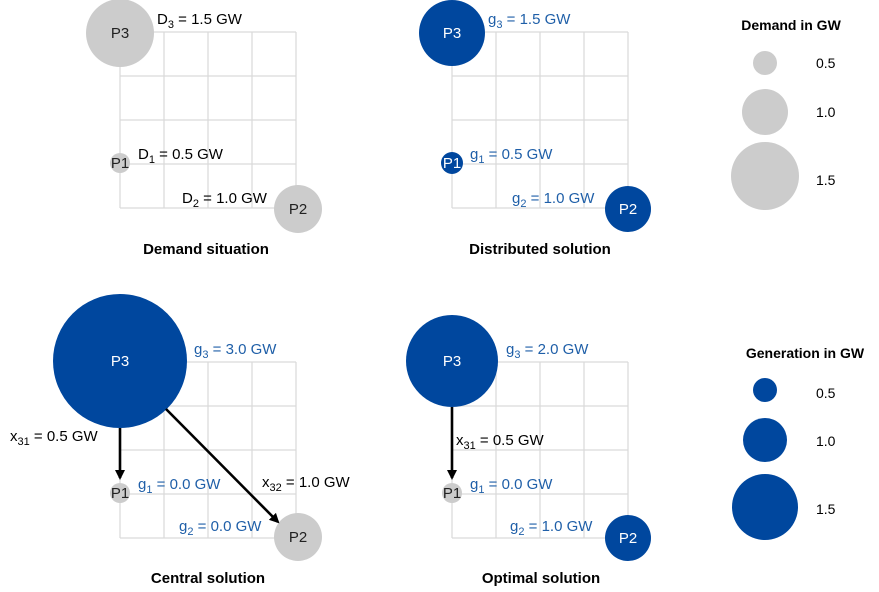 The width and height of the screenshot is (879, 592). Describe the element at coordinates (540, 249) in the screenshot. I see `caption-distributed: Distributed solution` at that location.